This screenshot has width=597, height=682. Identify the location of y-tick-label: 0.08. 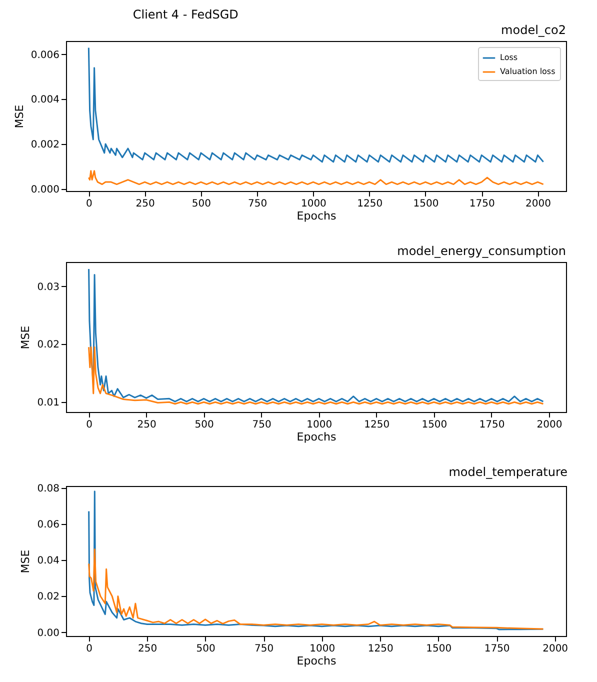
(48, 488).